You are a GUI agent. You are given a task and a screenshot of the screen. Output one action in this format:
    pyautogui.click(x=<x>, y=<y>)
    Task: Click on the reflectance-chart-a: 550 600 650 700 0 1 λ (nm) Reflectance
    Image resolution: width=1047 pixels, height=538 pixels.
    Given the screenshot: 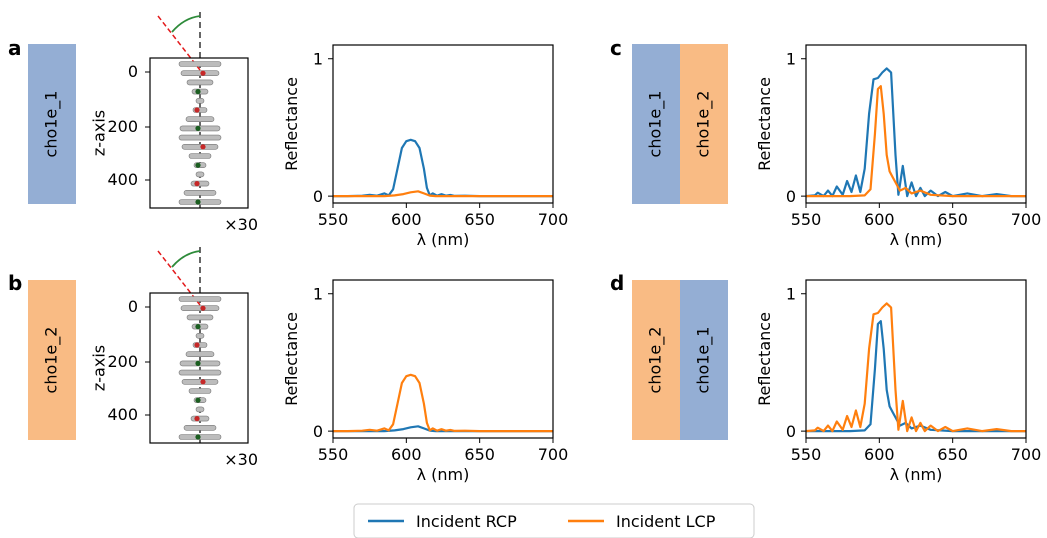 What is the action you would take?
    pyautogui.click(x=425, y=146)
    